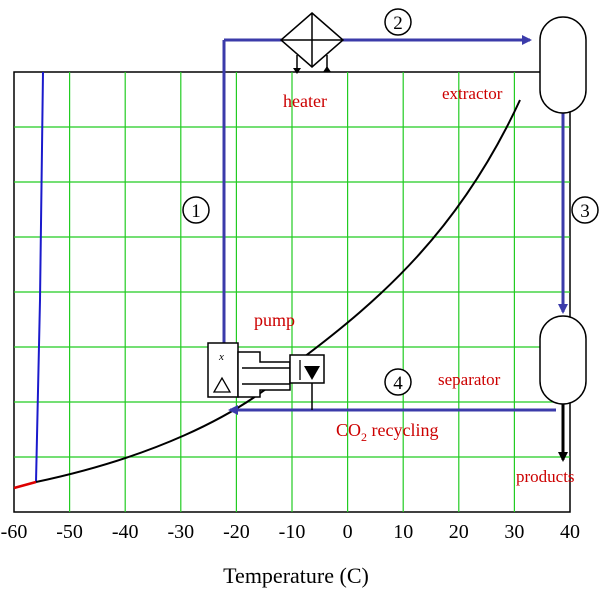  What do you see at coordinates (459, 532) in the screenshot?
I see `x-tick-label: 20` at bounding box center [459, 532].